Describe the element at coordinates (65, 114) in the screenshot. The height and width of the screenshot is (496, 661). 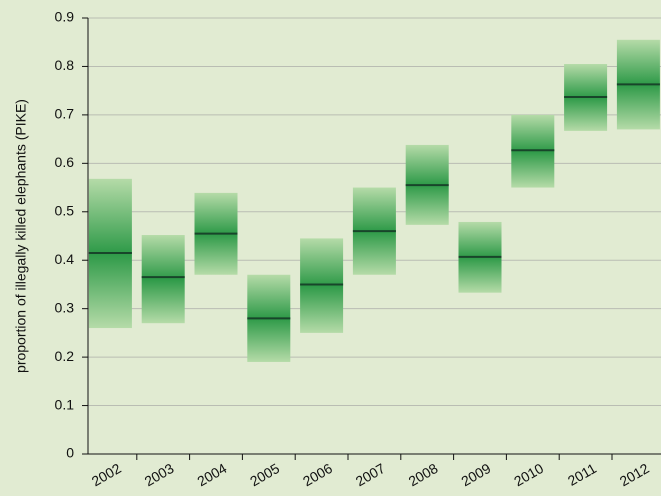
I see `y-tick-label: 0.7` at that location.